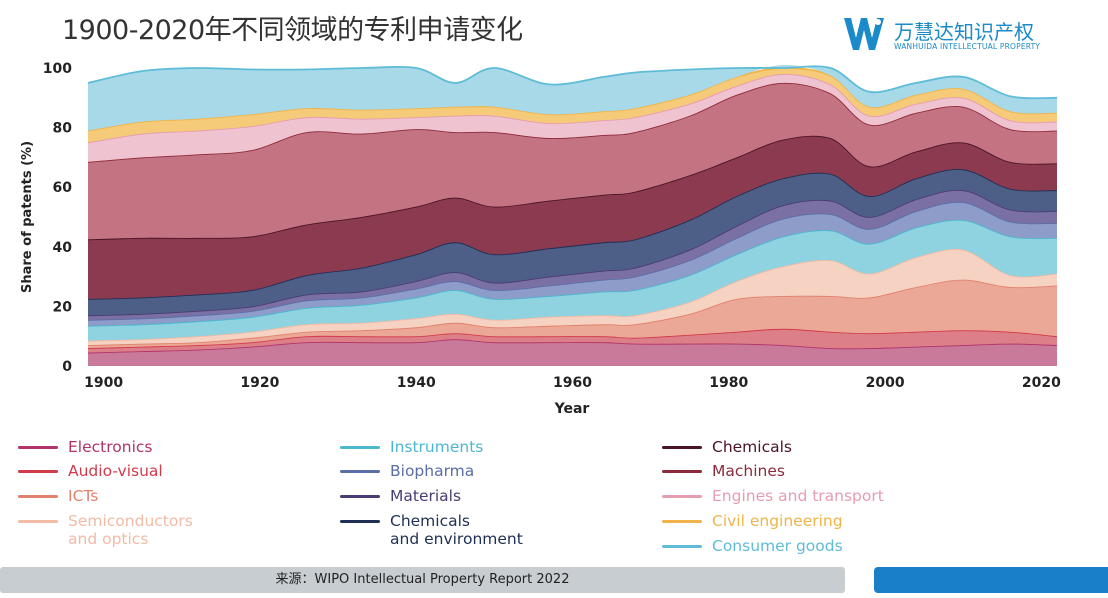 Image resolution: width=1108 pixels, height=598 pixels. What do you see at coordinates (416, 383) in the screenshot?
I see `x-tick-label: 1940` at bounding box center [416, 383].